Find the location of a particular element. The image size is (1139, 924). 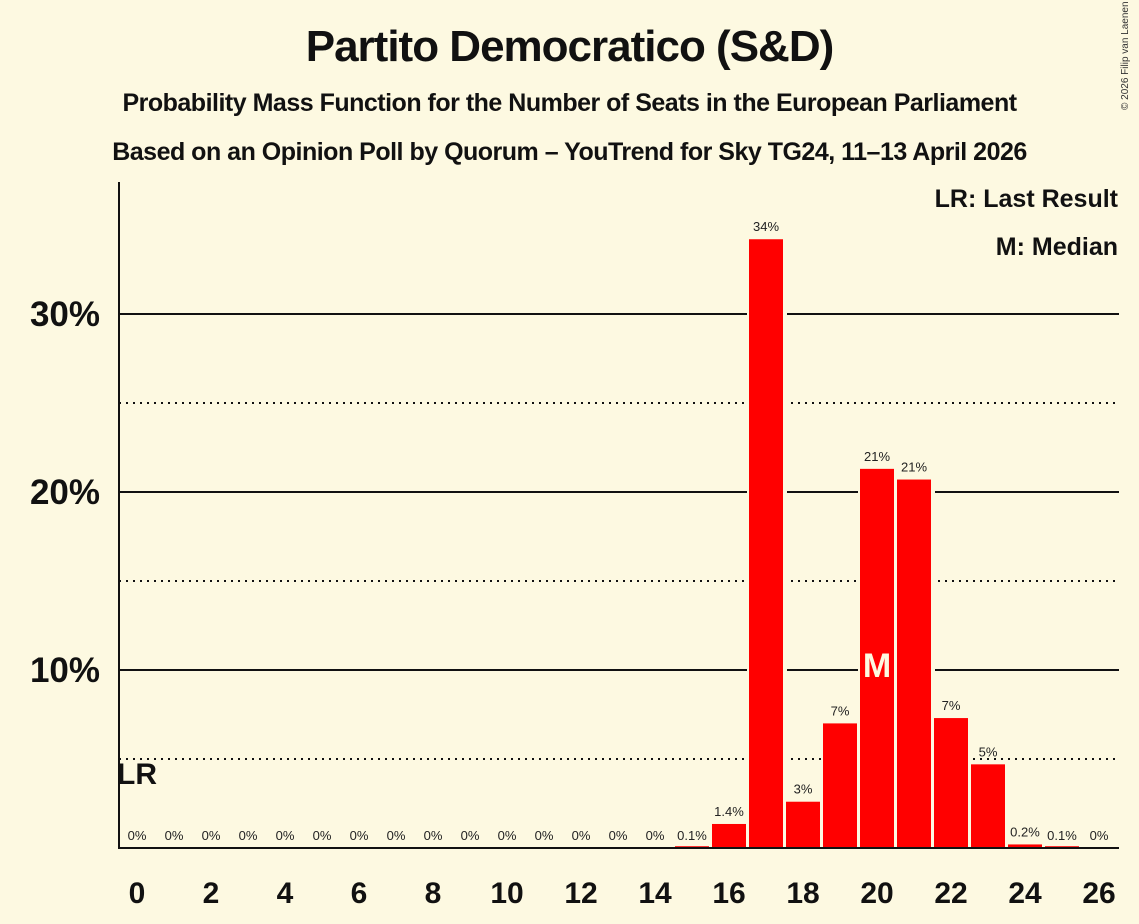

x-tick-label: 14 is located at coordinates (655, 893).